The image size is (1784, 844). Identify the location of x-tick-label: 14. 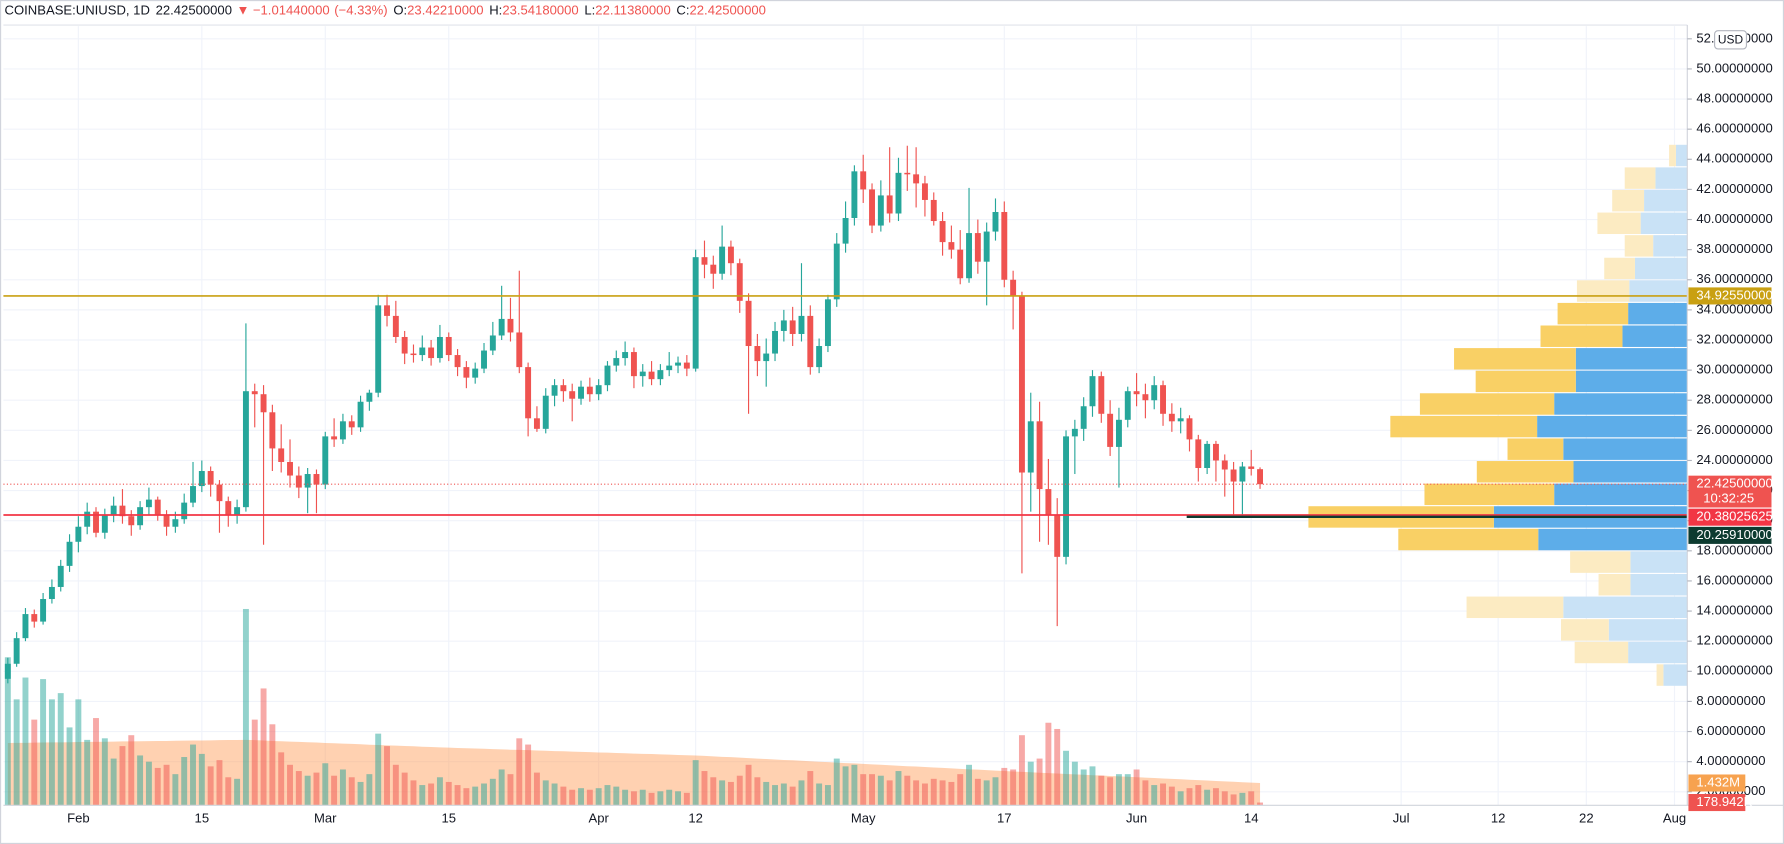
(1251, 817).